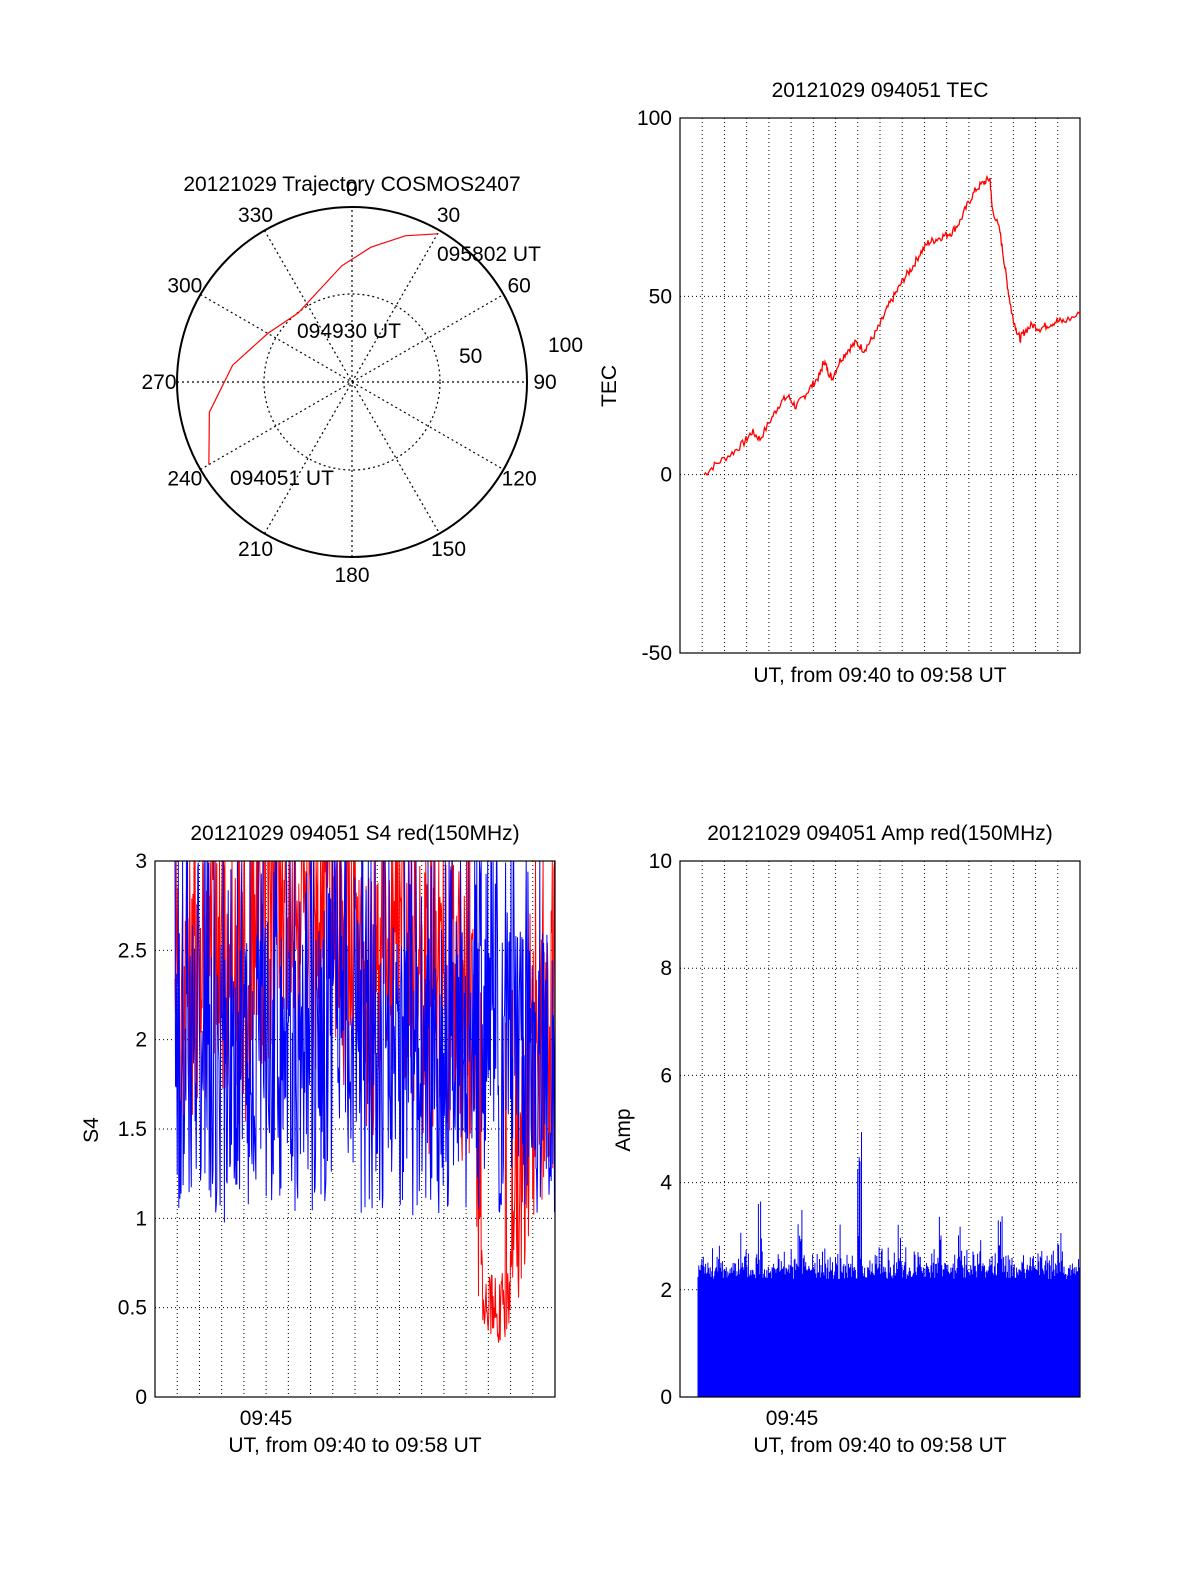 The width and height of the screenshot is (1200, 1575). I want to click on s4-series, so click(365, 1101).